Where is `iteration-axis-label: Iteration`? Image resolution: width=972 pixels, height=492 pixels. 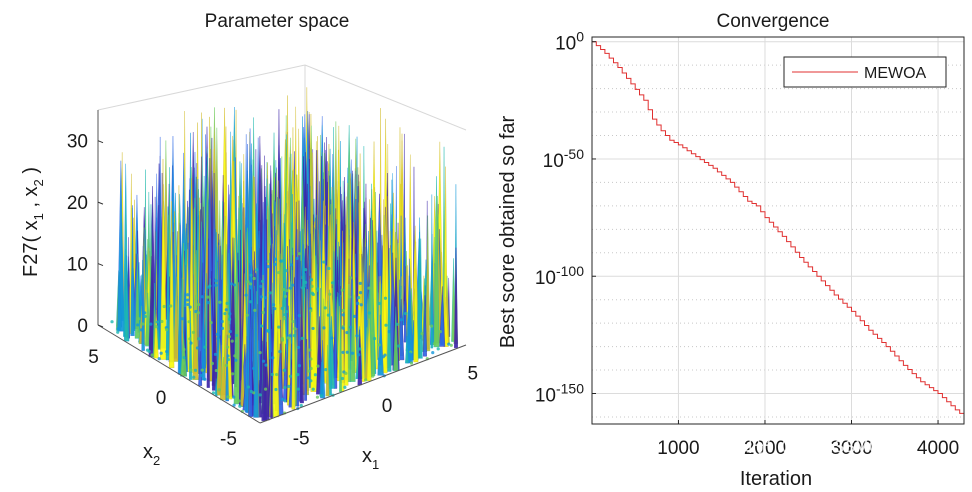
iteration-axis-label: Iteration is located at coordinates (776, 479).